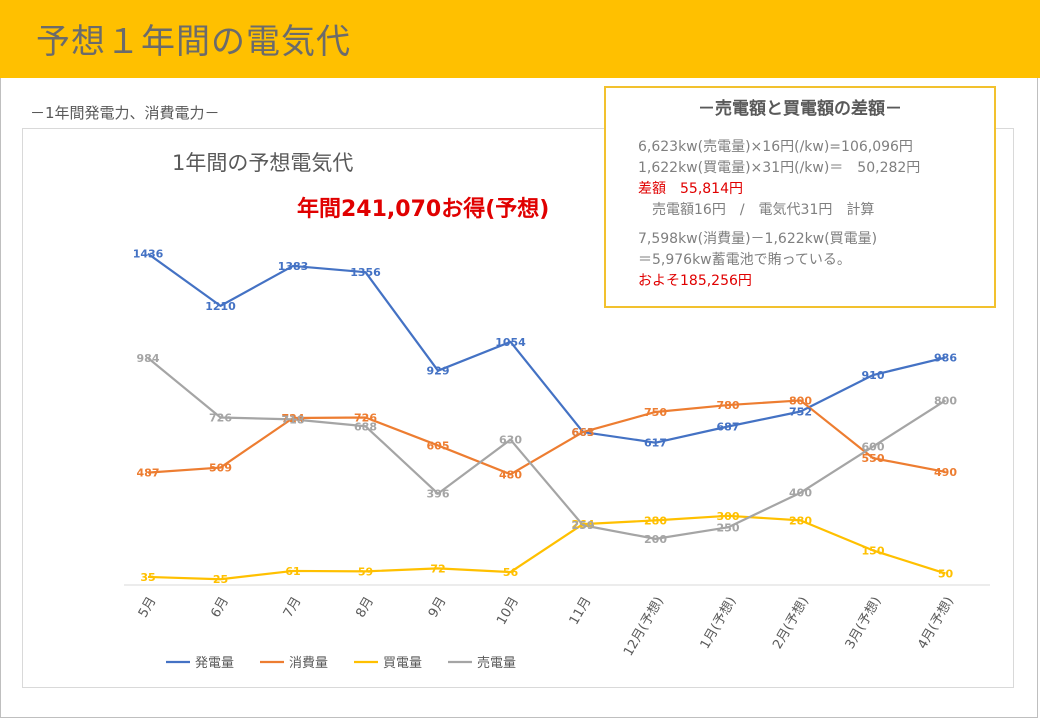 The width and height of the screenshot is (1040, 720). Describe the element at coordinates (147, 577) in the screenshot. I see `data-label: 35` at that location.